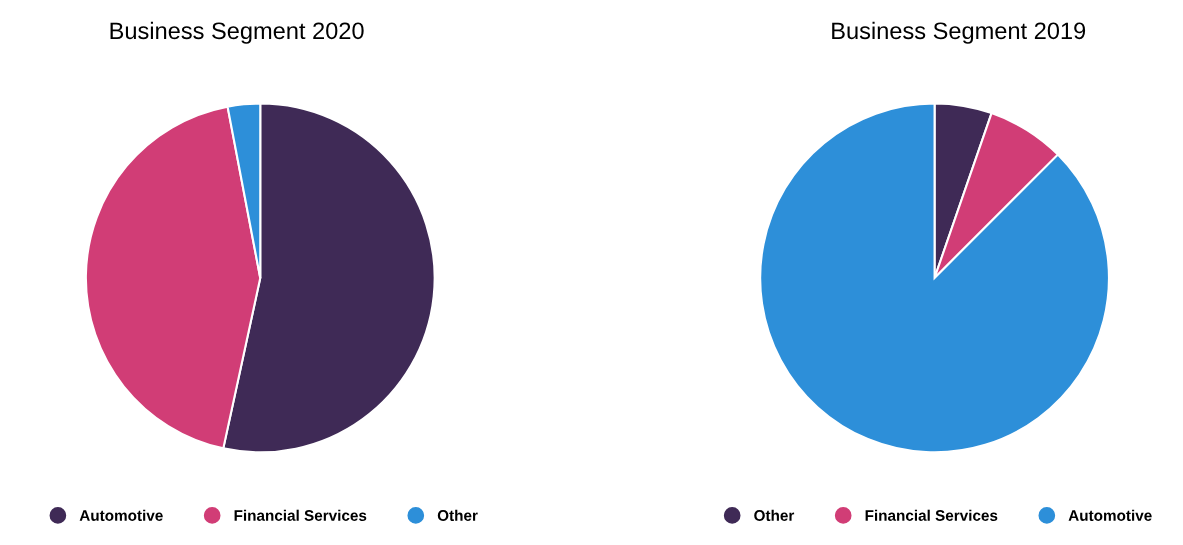 This screenshot has width=1183, height=545. I want to click on chart-title: Business Segment 2019, so click(959, 32).